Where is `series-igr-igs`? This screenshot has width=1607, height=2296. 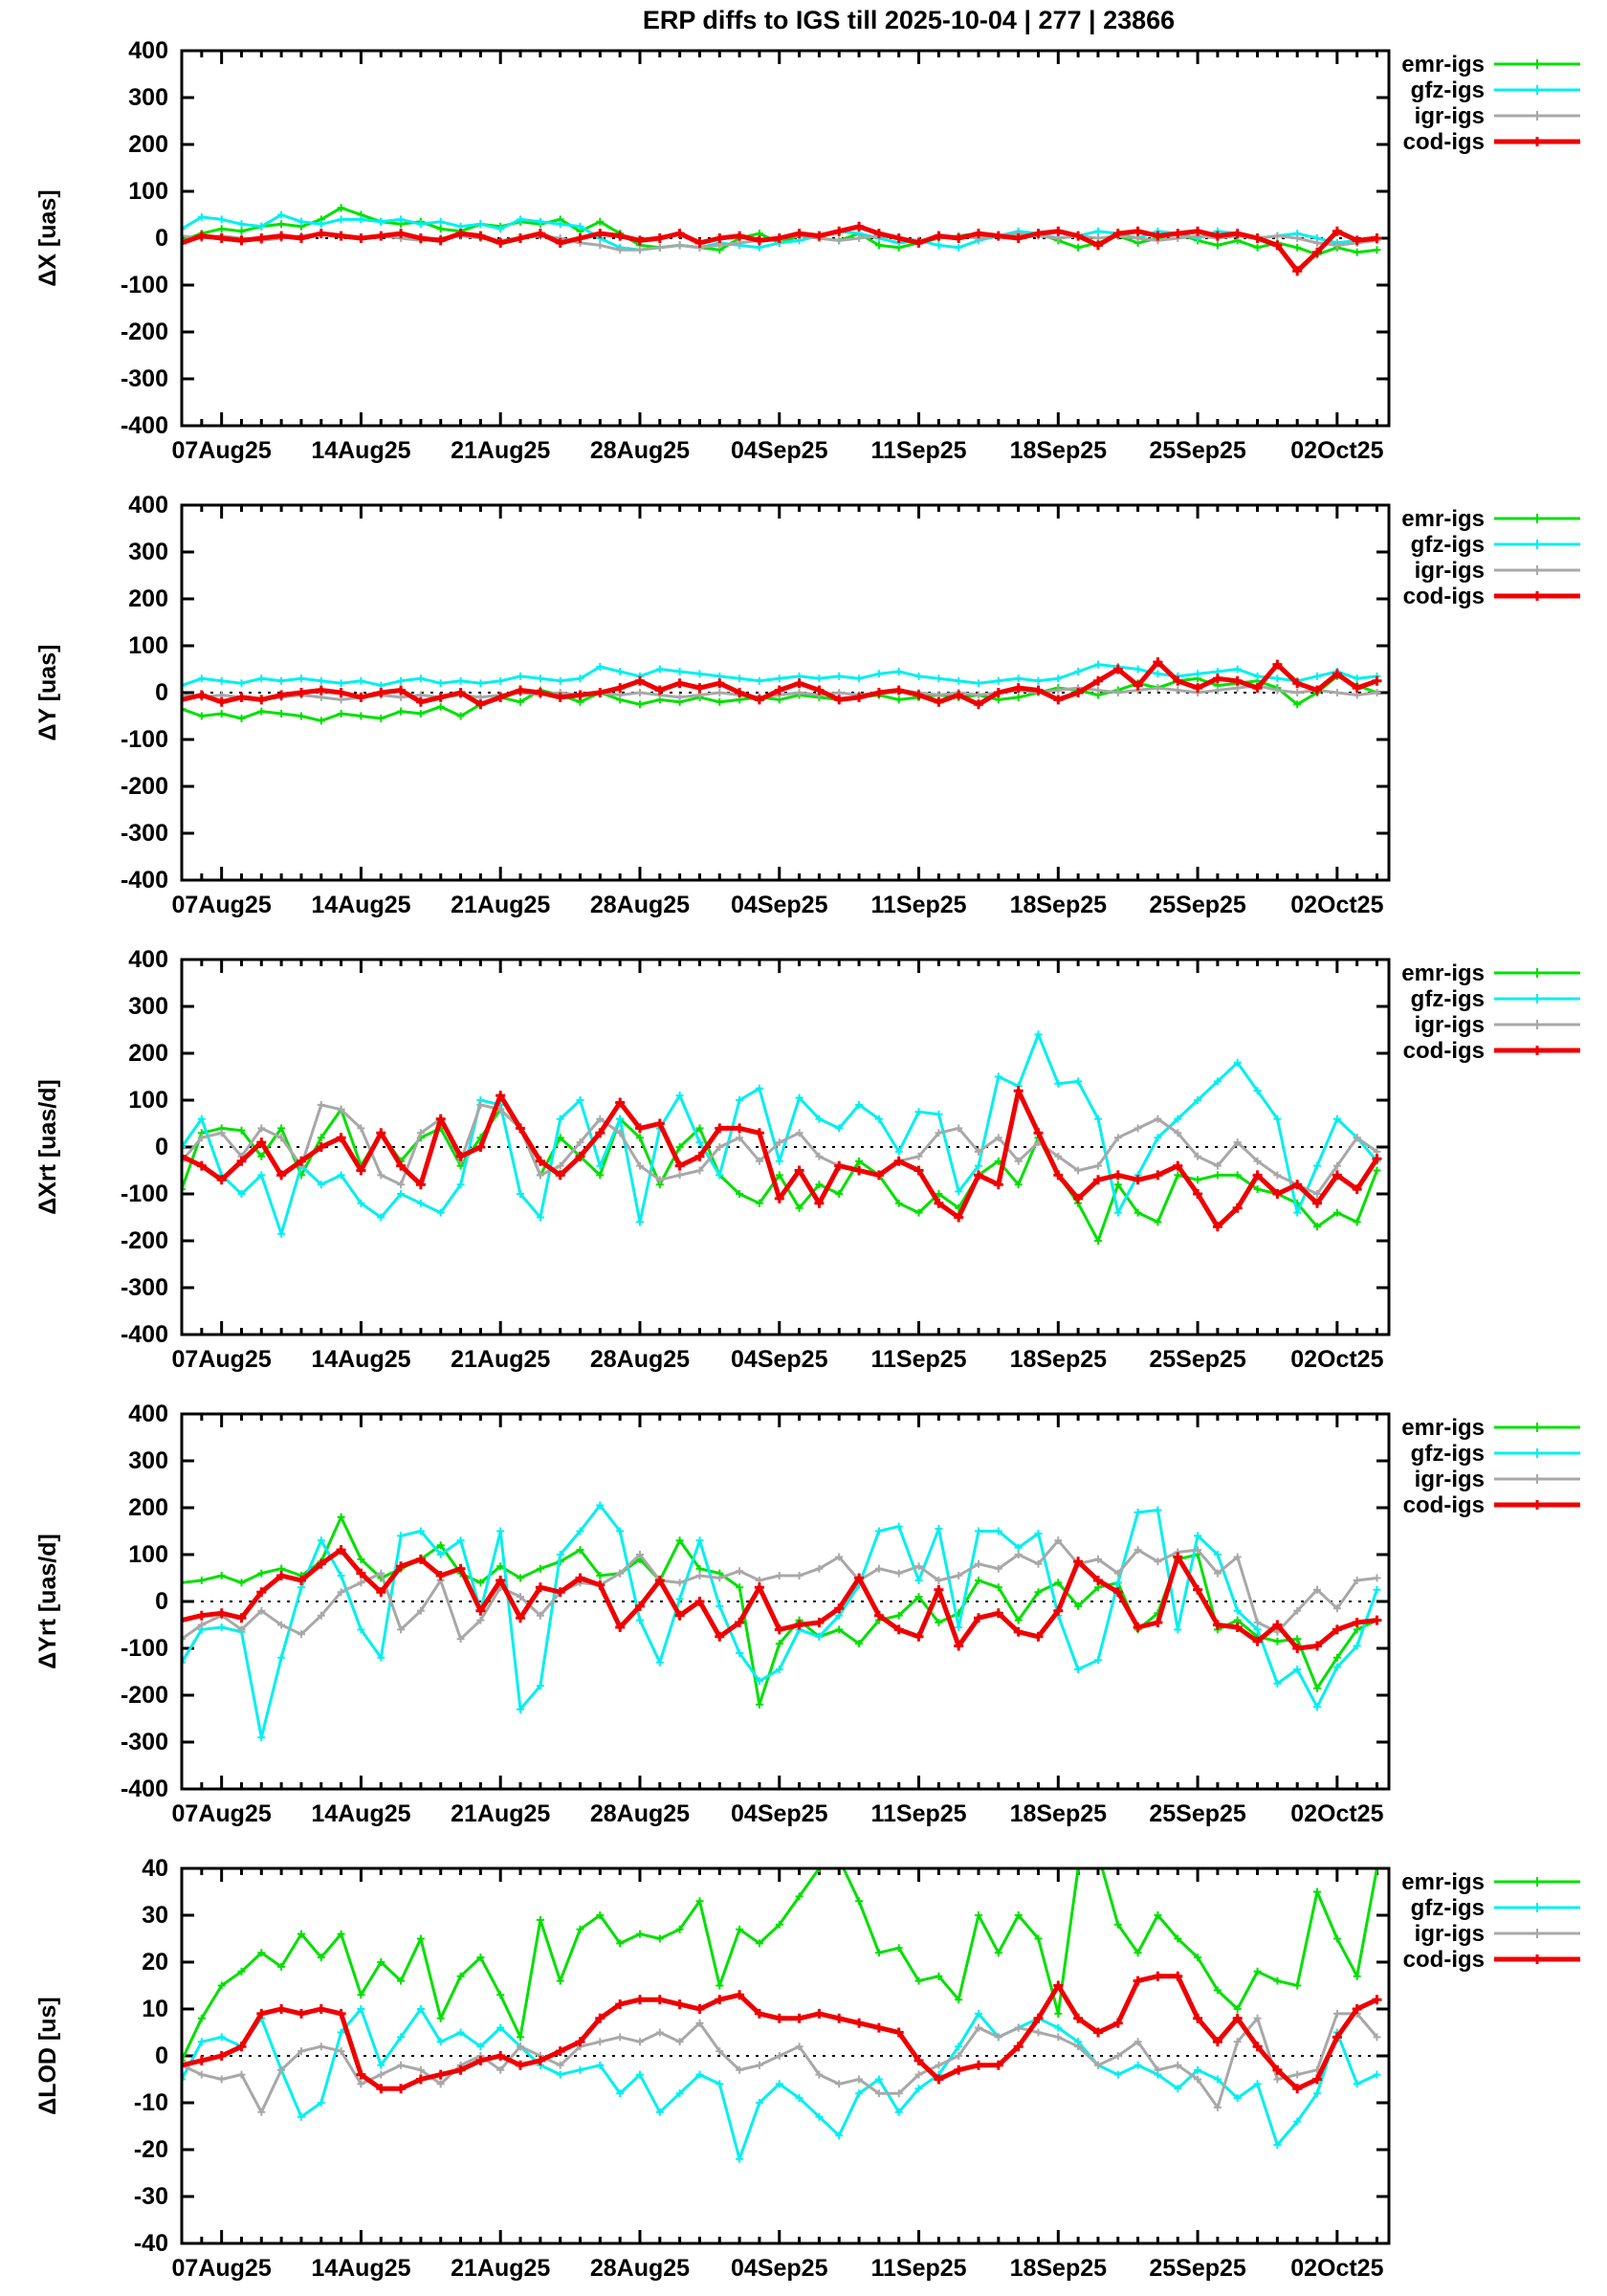 series-igr-igs is located at coordinates (781, 1149).